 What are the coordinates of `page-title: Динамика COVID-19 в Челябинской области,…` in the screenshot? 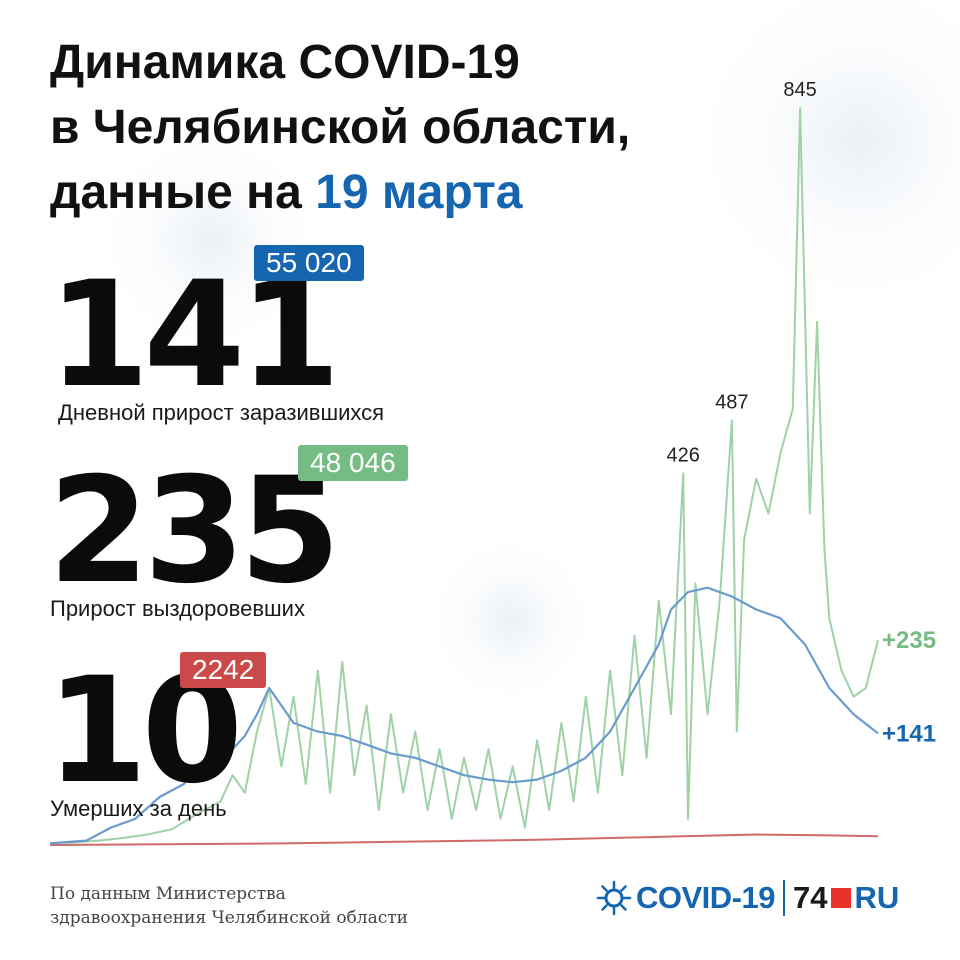 It's located at (340, 127).